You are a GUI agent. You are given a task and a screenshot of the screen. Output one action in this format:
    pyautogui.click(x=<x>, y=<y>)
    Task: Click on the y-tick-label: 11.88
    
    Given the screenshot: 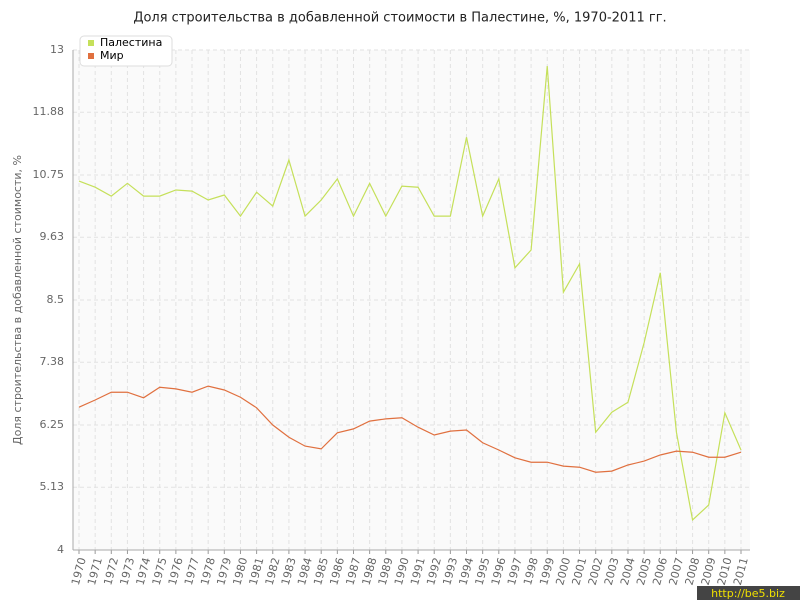 What is the action you would take?
    pyautogui.click(x=49, y=111)
    